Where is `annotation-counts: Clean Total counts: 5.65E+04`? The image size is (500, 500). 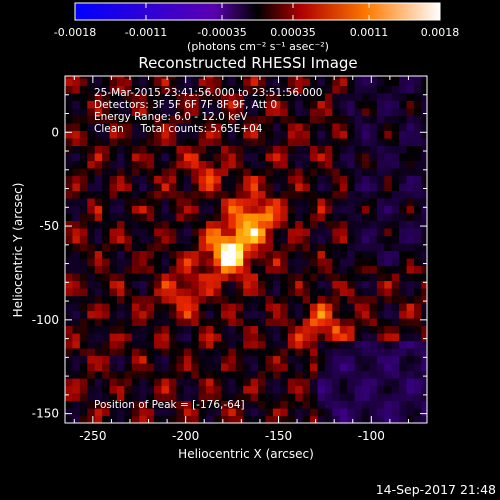 annotation-counts: Clean Total counts: 5.65E+04 is located at coordinates (178, 129).